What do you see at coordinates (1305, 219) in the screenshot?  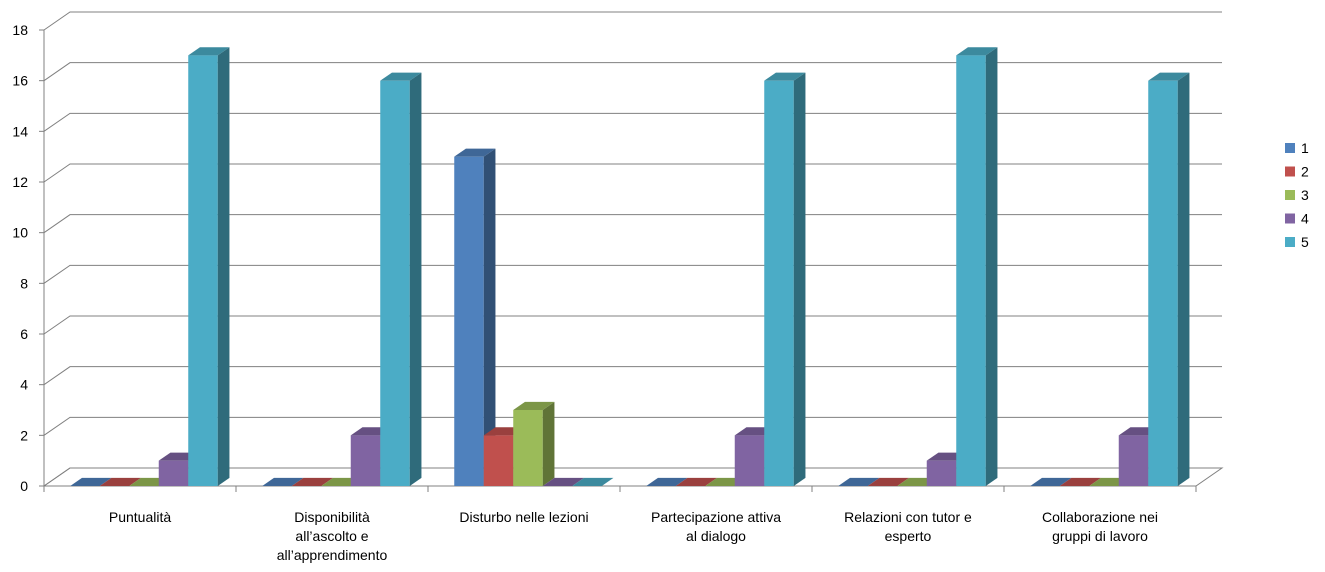 I see `legend-label: 4` at bounding box center [1305, 219].